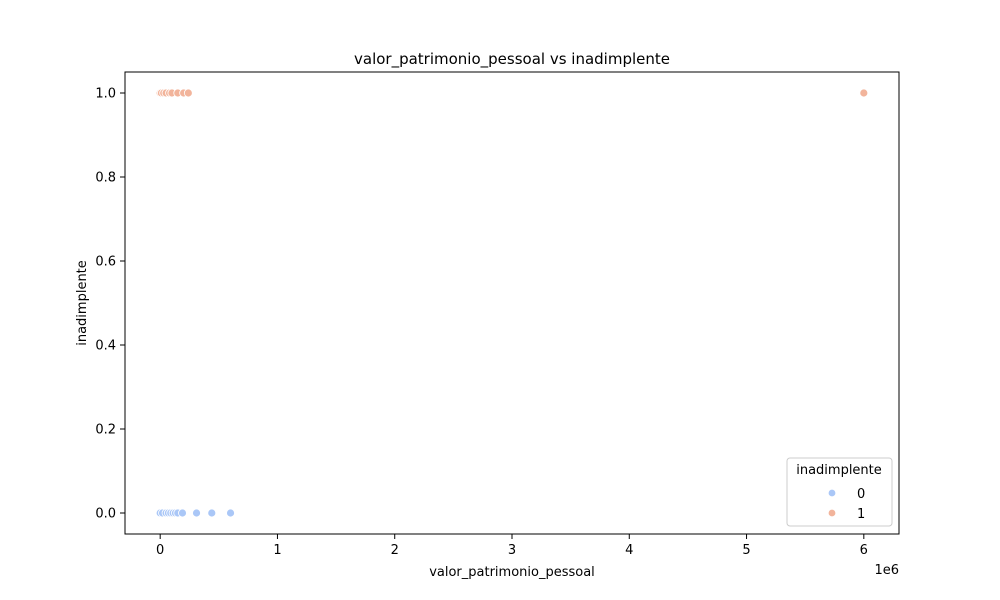  I want to click on legend-label-1: 1, so click(861, 514).